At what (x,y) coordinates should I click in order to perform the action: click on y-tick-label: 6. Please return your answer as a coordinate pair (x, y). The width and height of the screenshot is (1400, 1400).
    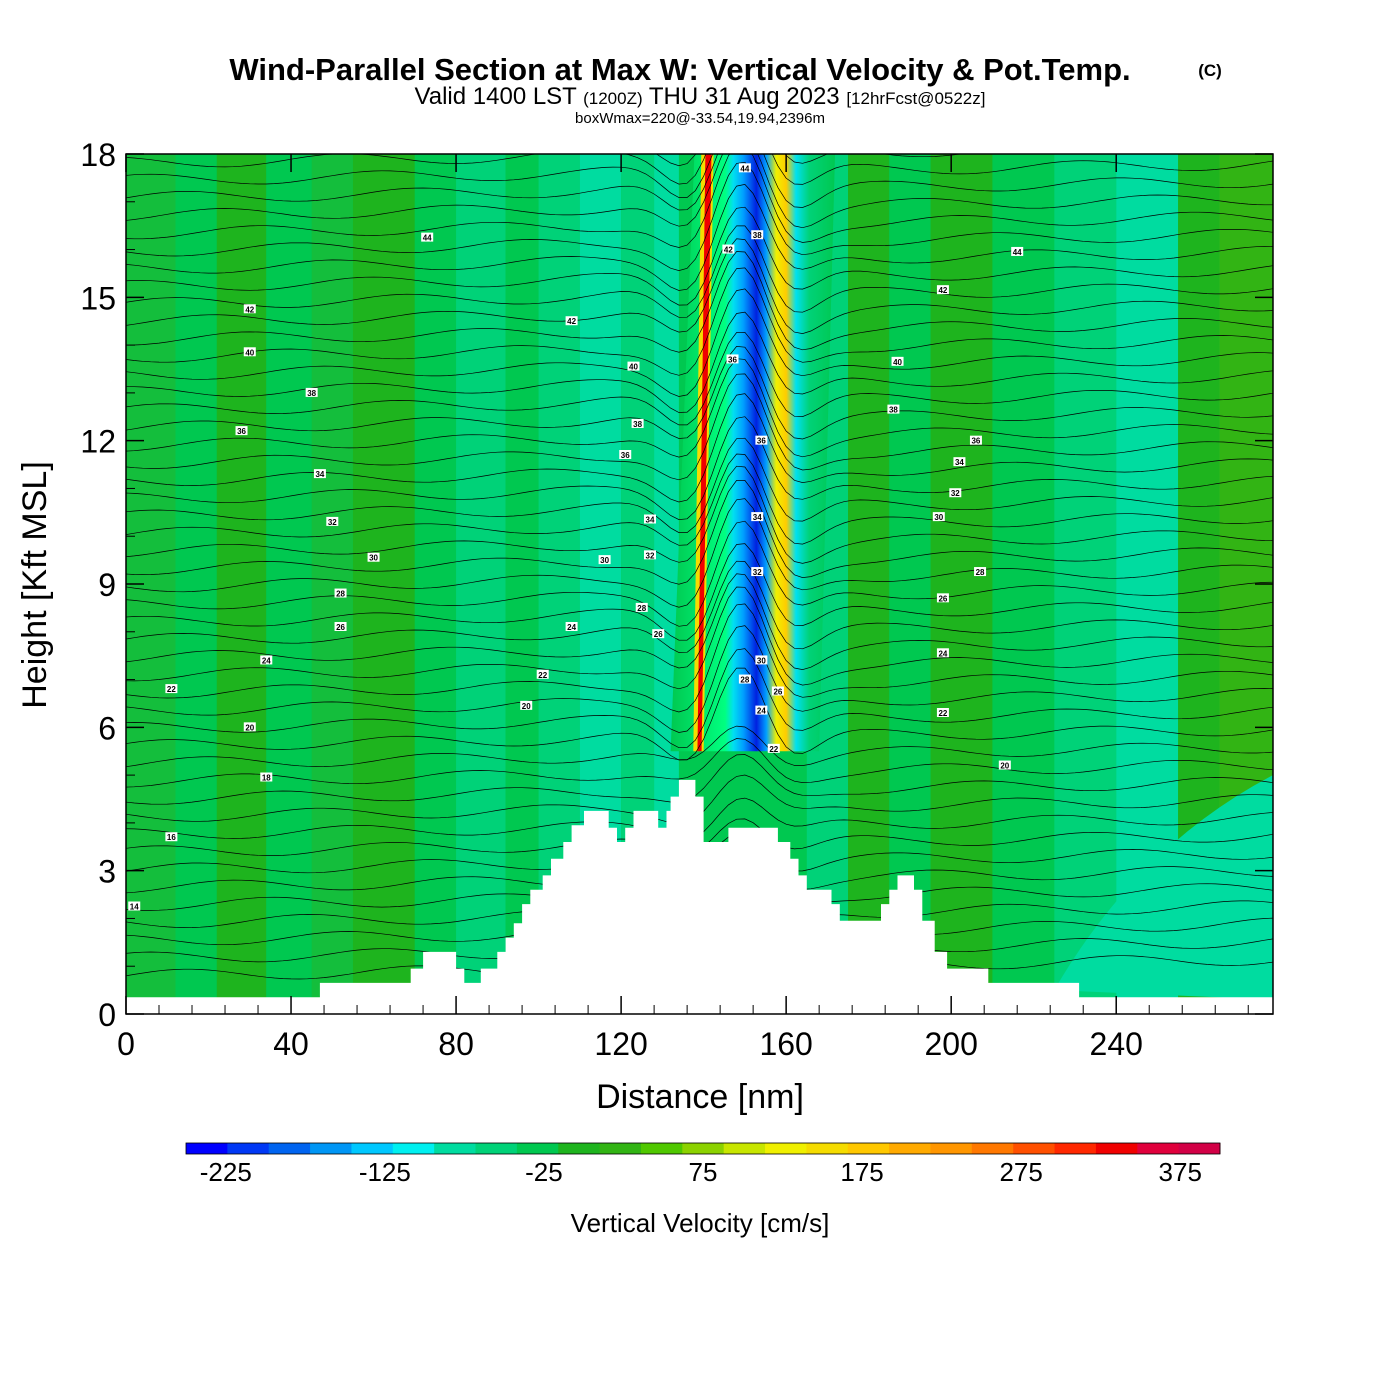
    Looking at the image, I should click on (107, 728).